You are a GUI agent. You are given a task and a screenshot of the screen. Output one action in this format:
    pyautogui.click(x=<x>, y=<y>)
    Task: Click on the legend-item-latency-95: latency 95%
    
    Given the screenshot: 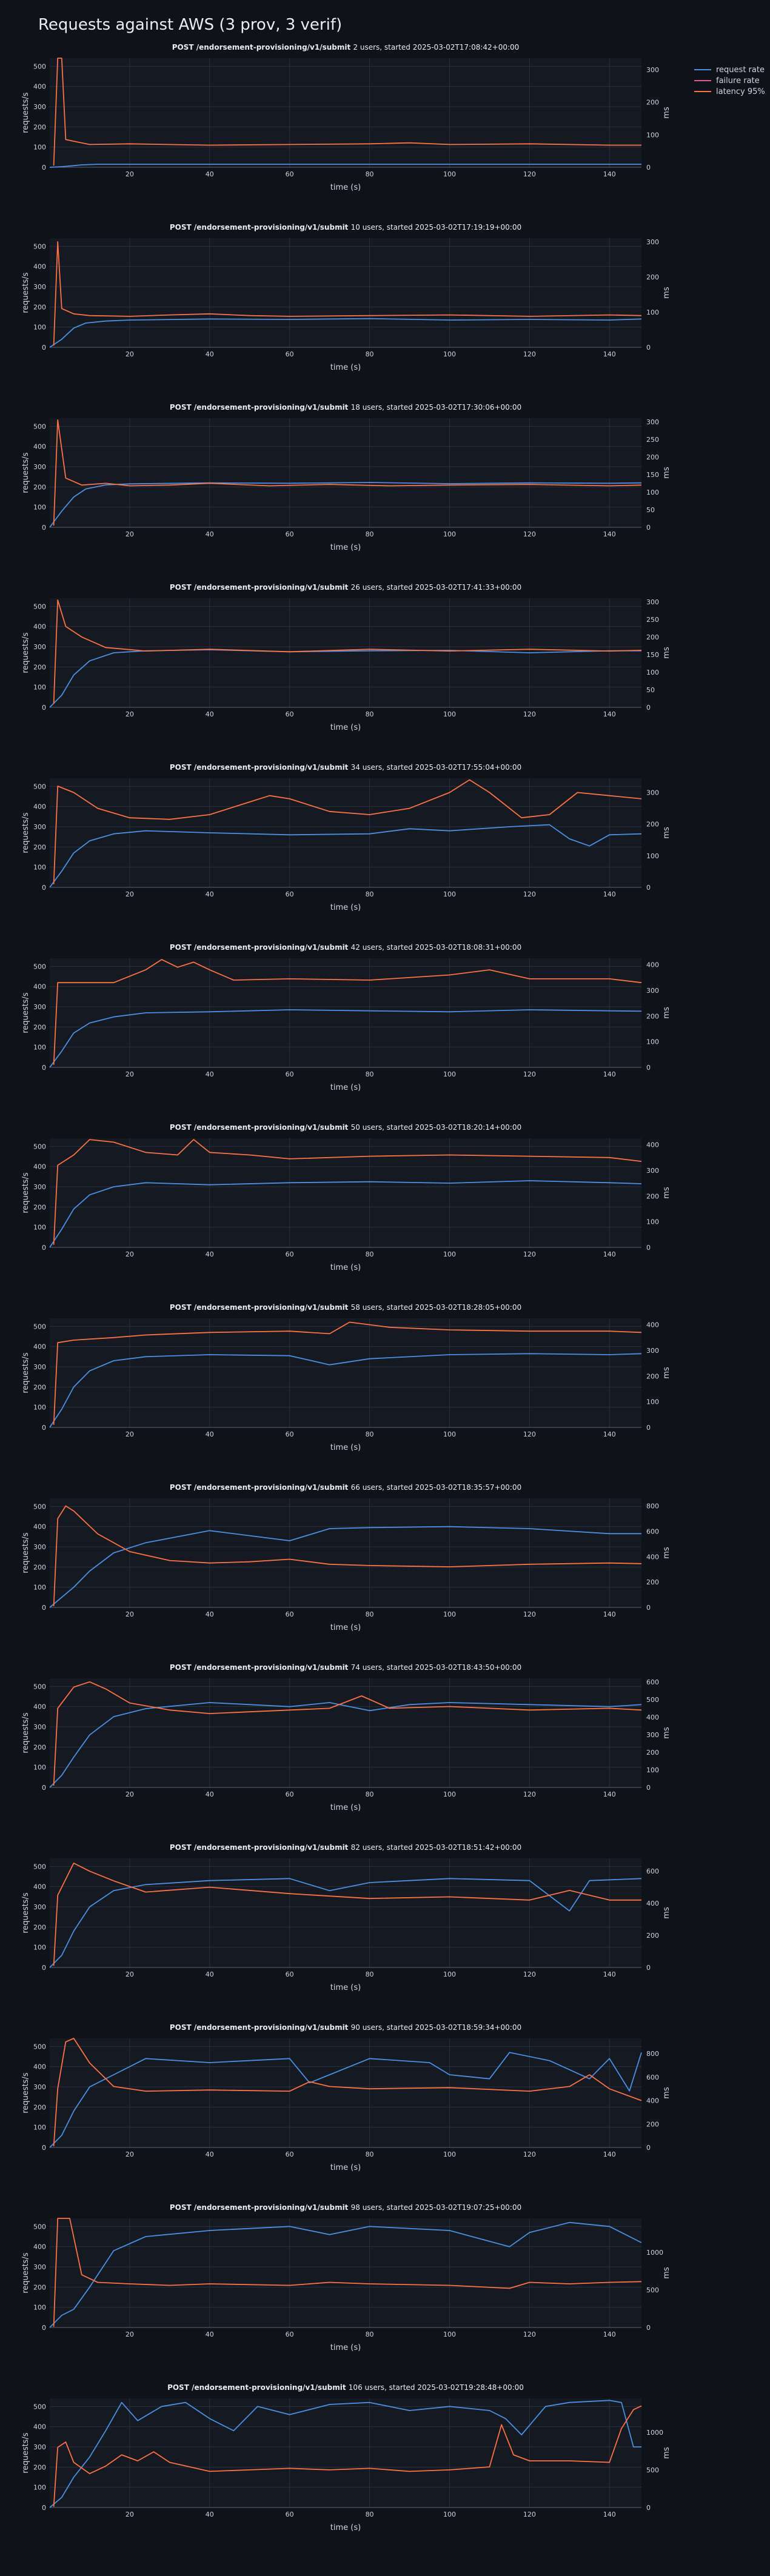 What is the action you would take?
    pyautogui.click(x=730, y=92)
    